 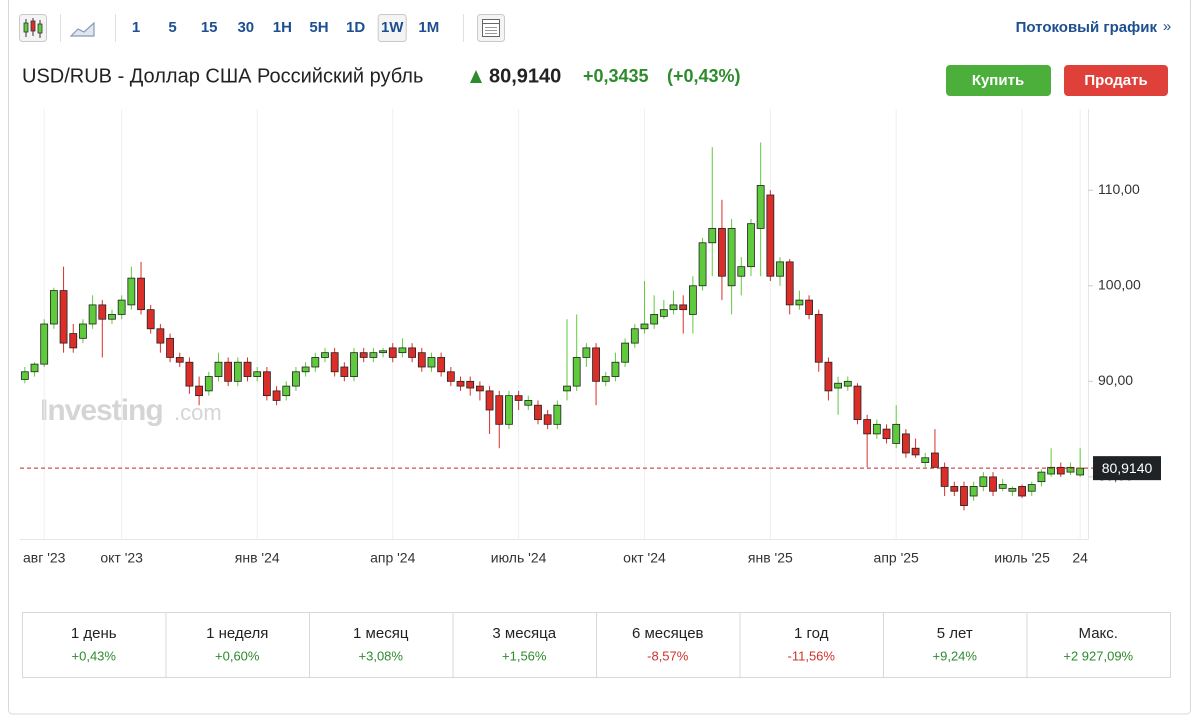 I want to click on interval-button: 1M, so click(x=428, y=27).